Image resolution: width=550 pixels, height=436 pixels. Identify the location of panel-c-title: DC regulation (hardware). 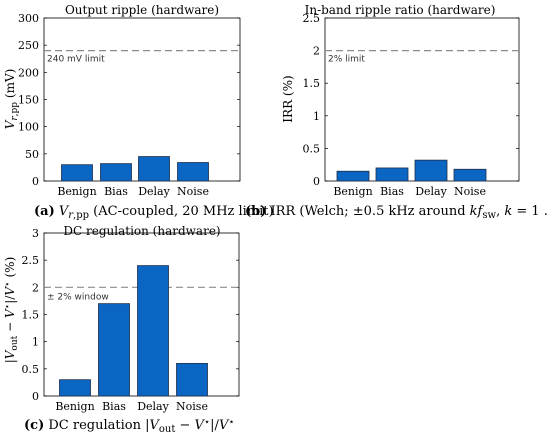
(141, 231).